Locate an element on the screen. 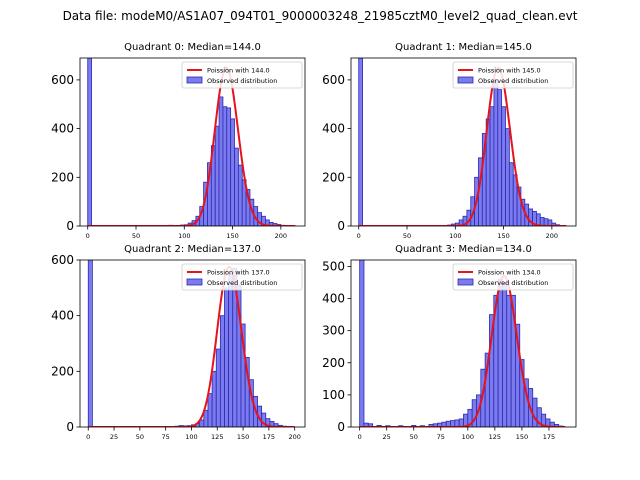 This screenshot has height=480, width=640. legend: Poission with 134.0 Observed distribution is located at coordinates (513, 277).